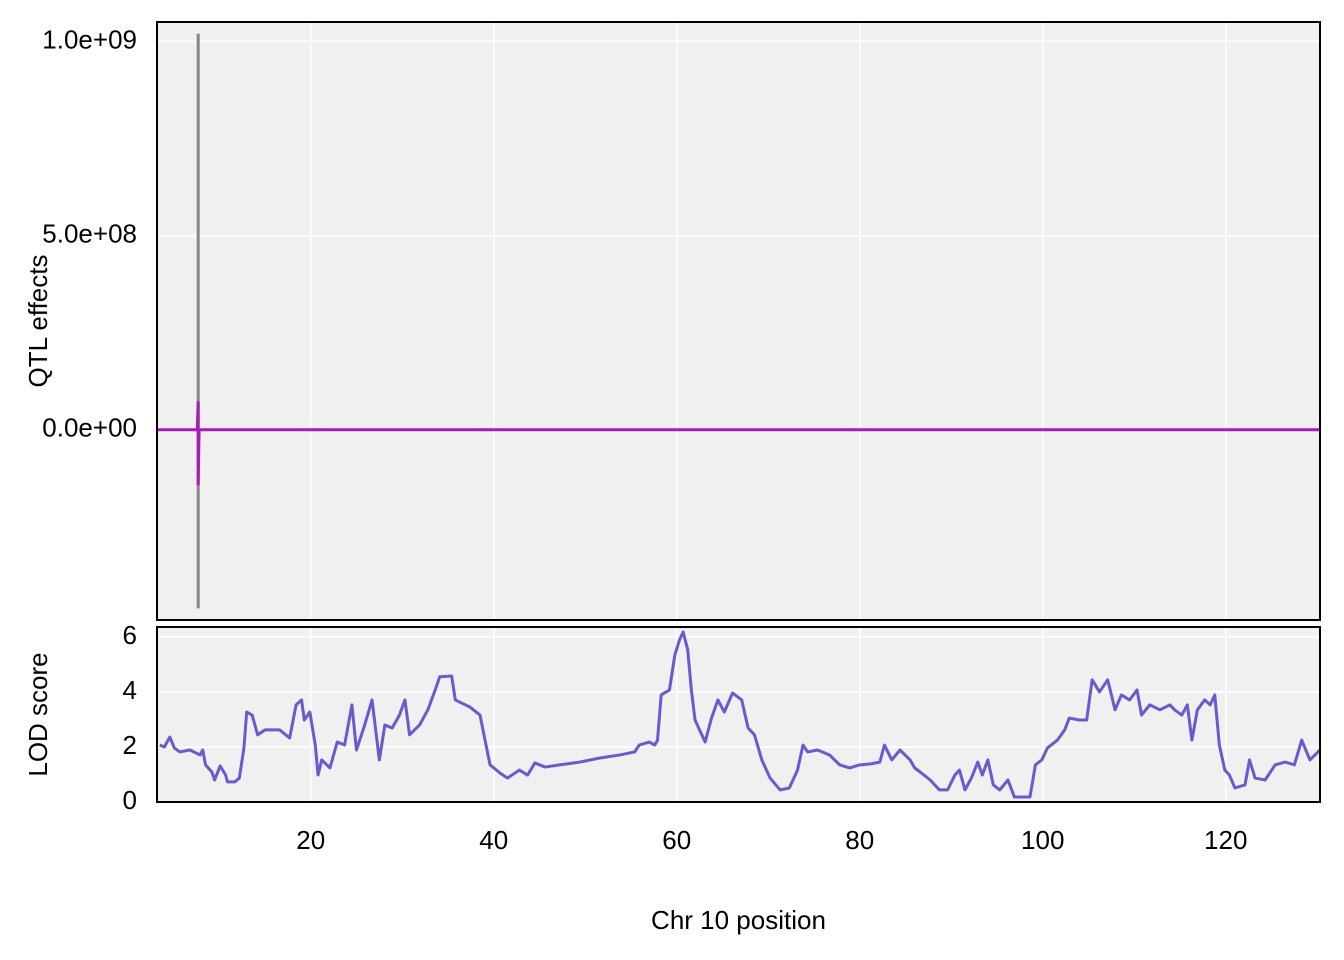 The width and height of the screenshot is (1344, 960). Describe the element at coordinates (738, 920) in the screenshot. I see `x-axis-title: Chr 10 position` at that location.